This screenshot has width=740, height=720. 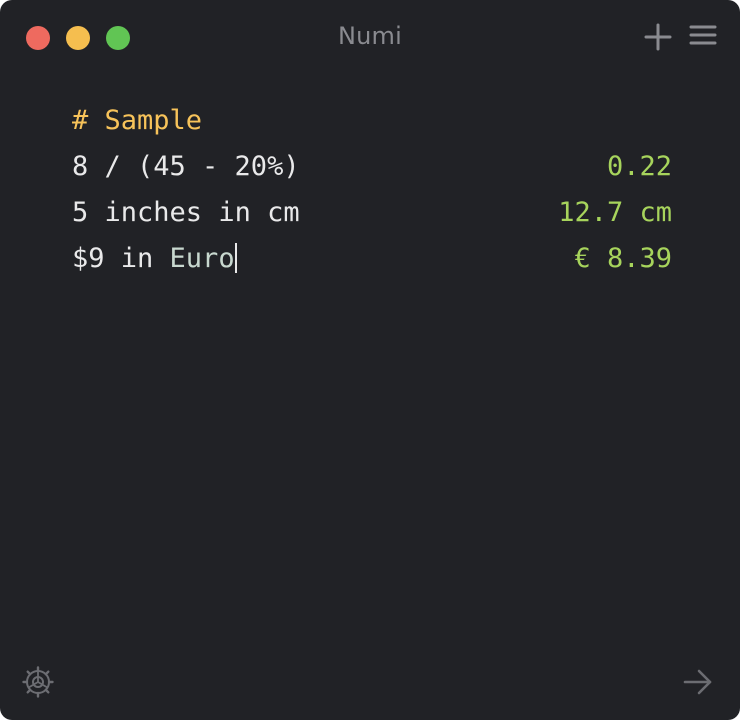 What do you see at coordinates (372, 213) in the screenshot?
I see `editor-line: 5 inches in cm 12.7 cm` at bounding box center [372, 213].